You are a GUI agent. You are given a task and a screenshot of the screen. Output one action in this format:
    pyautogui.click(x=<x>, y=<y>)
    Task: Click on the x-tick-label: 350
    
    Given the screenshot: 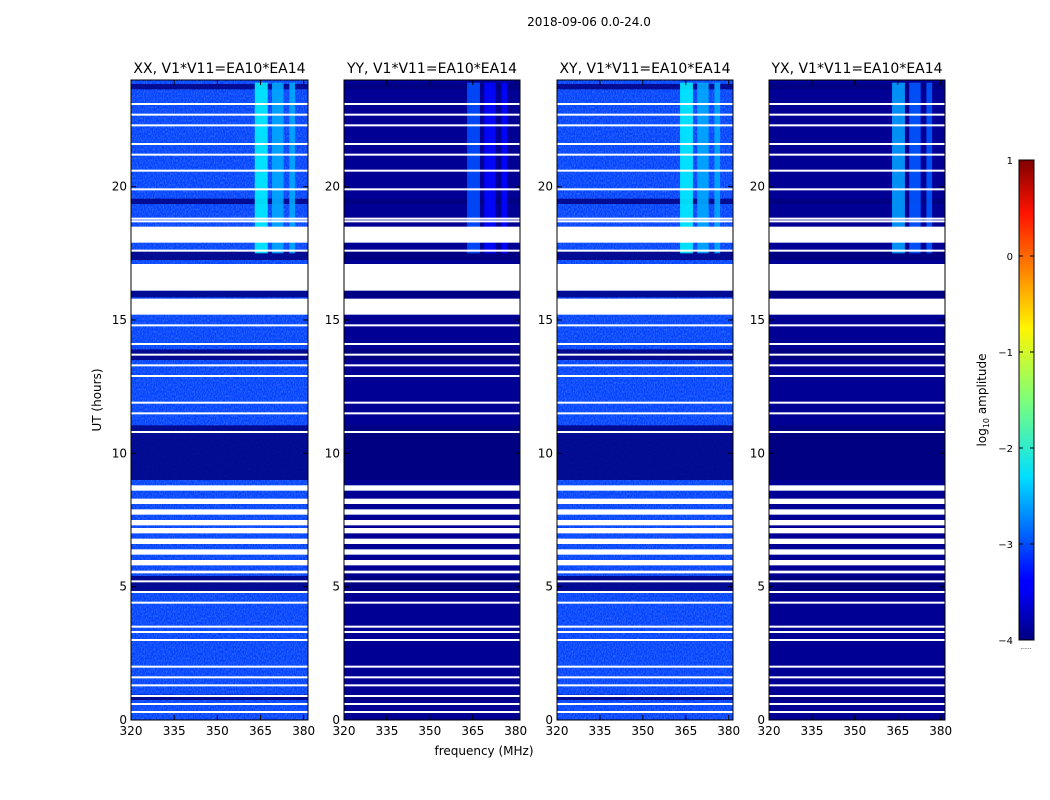 What is the action you would take?
    pyautogui.click(x=854, y=731)
    